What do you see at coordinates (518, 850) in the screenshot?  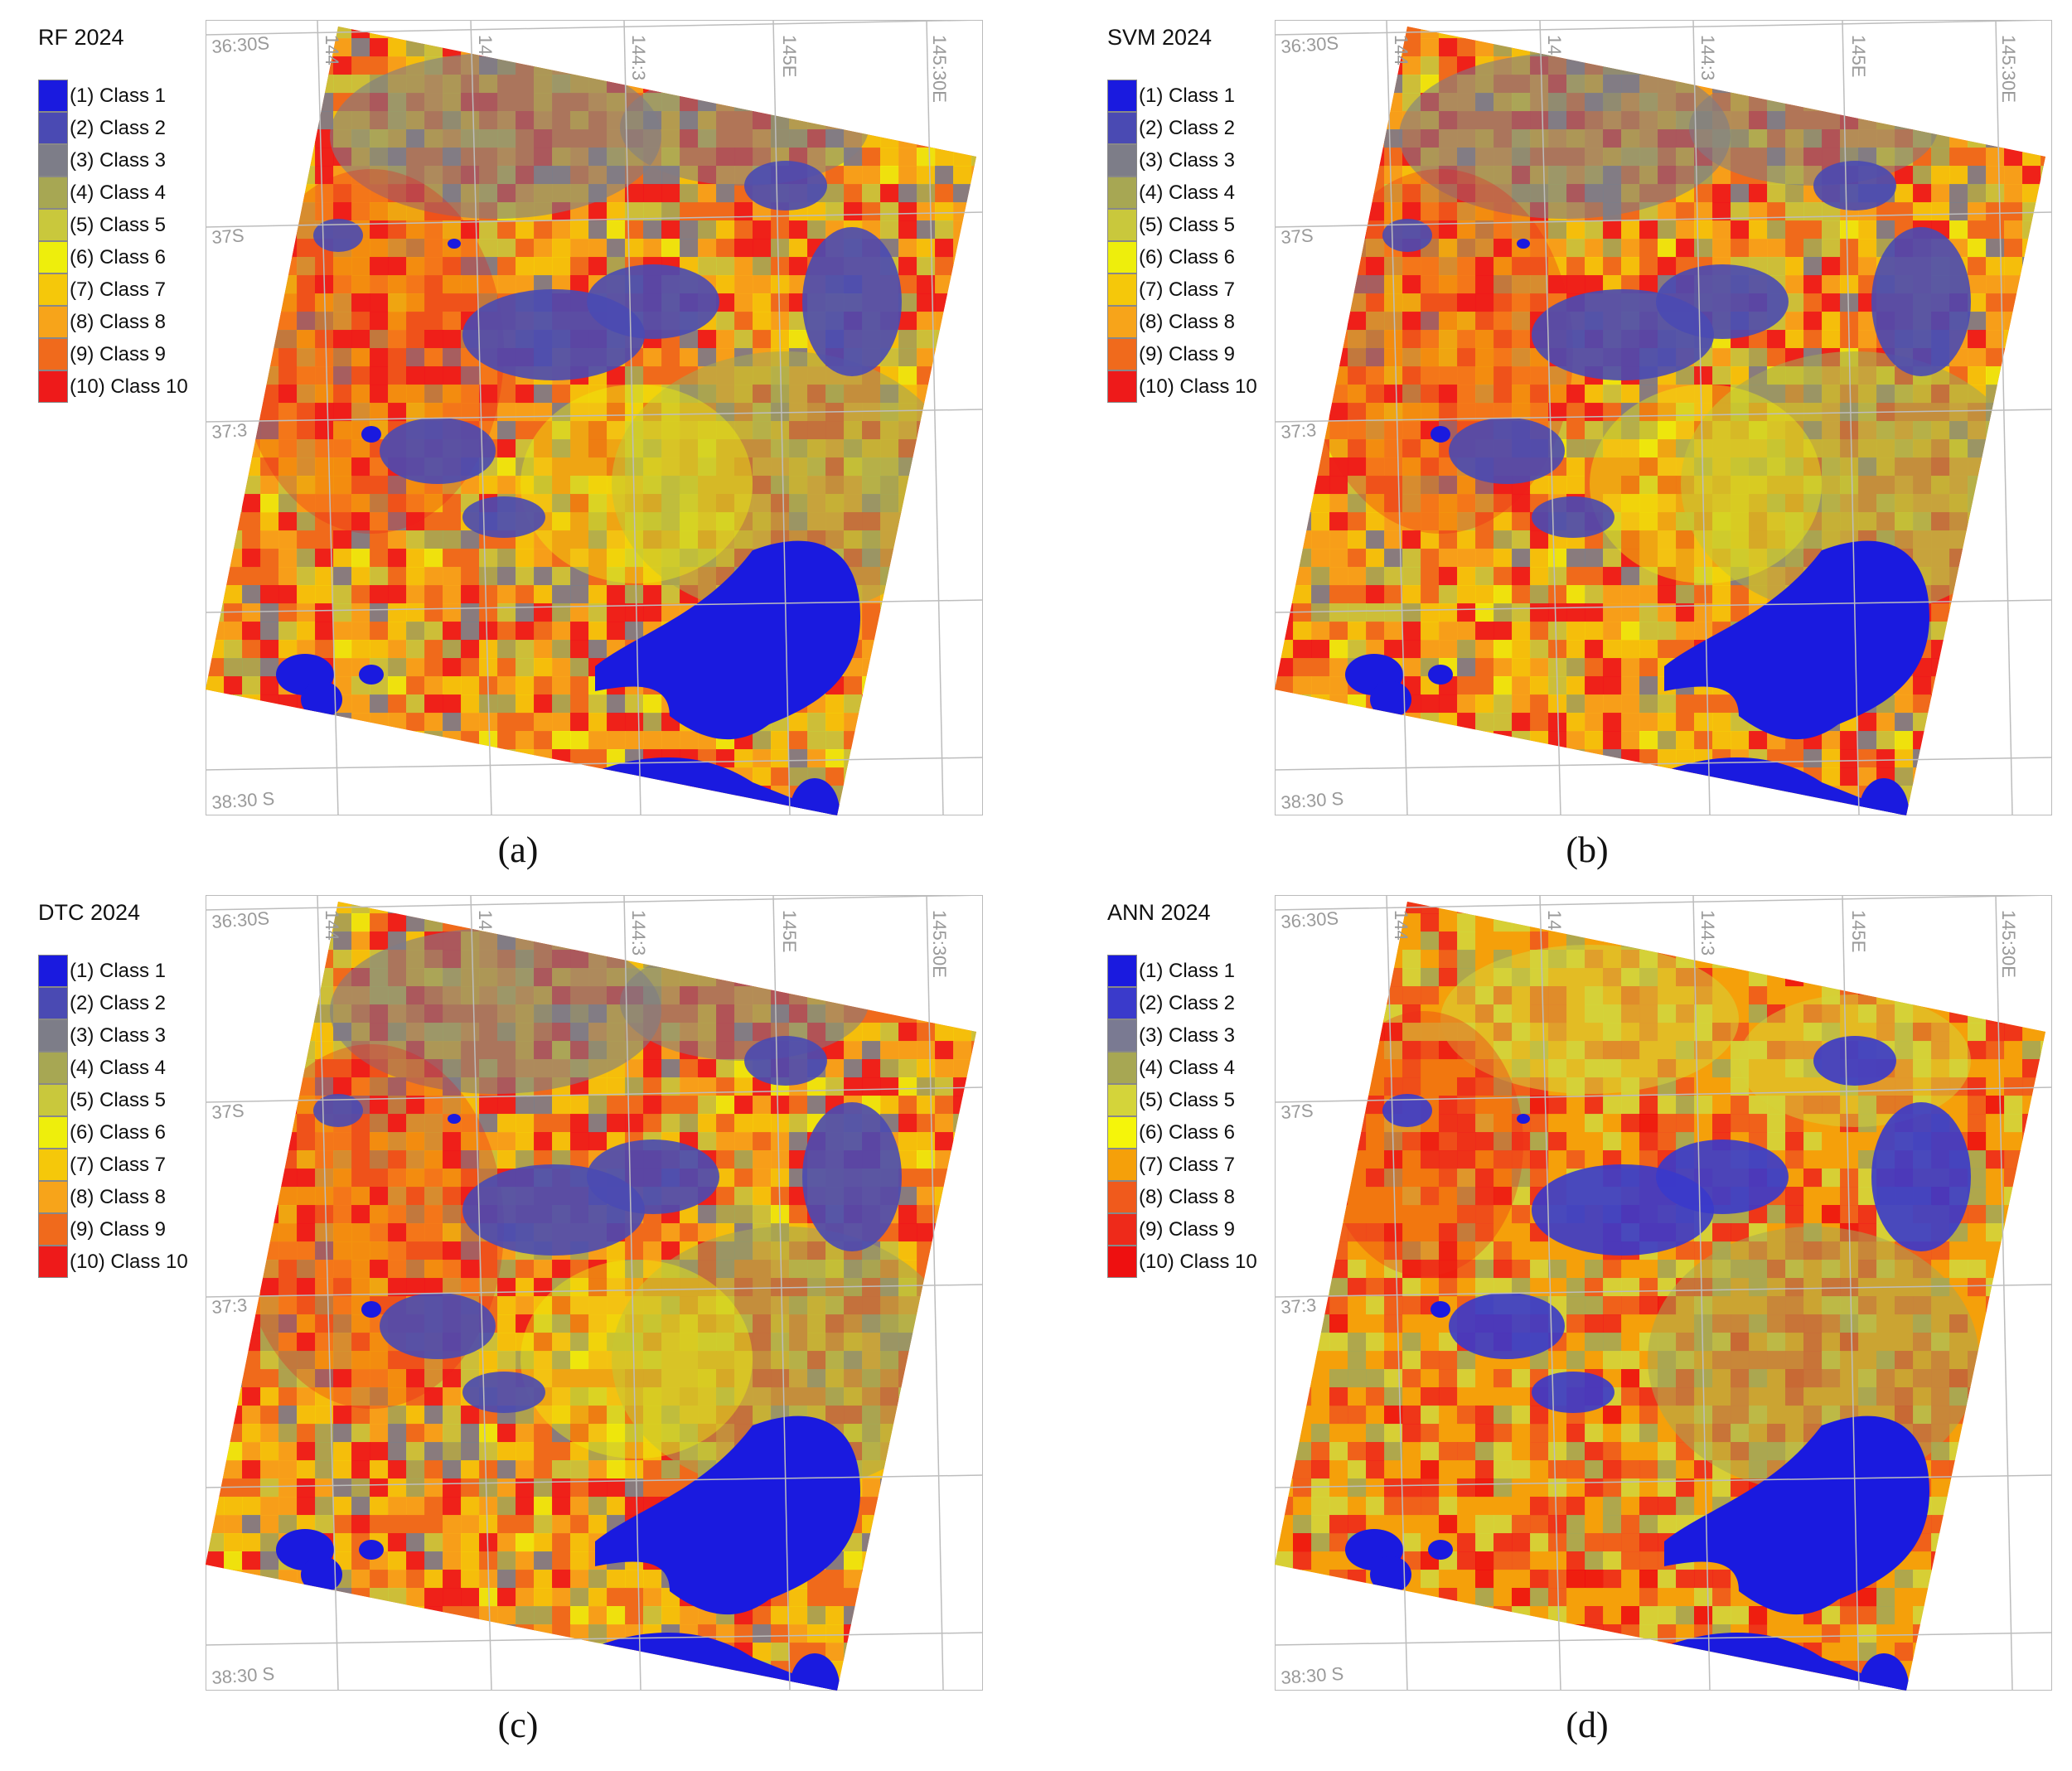 I see `subfigure-caption: (a)` at bounding box center [518, 850].